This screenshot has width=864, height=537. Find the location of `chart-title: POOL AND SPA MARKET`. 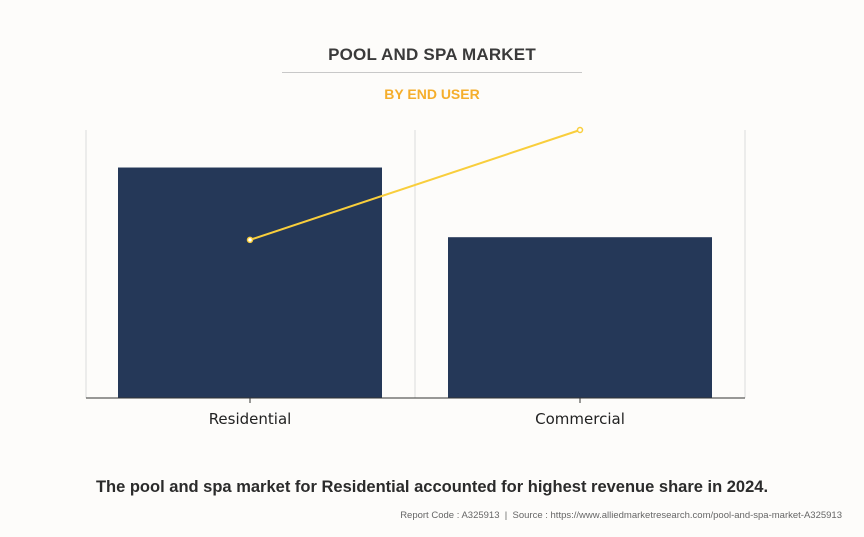

chart-title: POOL AND SPA MARKET is located at coordinates (432, 54).